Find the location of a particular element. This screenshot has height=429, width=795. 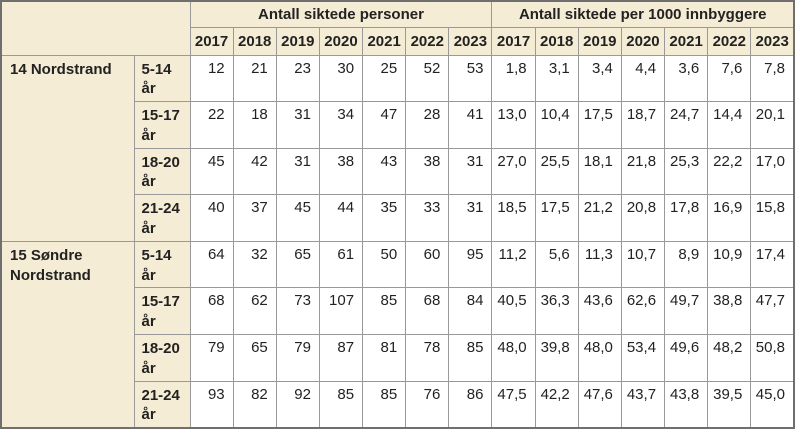

count-value-cell: 25 is located at coordinates (384, 78).